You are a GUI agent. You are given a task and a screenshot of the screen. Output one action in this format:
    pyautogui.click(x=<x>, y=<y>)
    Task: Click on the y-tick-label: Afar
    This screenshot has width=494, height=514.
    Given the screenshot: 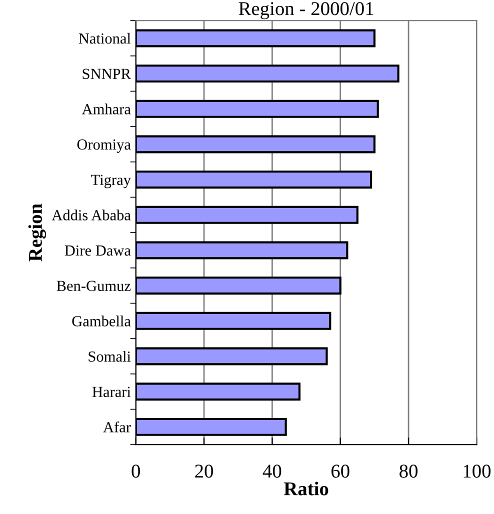 What is the action you would take?
    pyautogui.click(x=117, y=426)
    